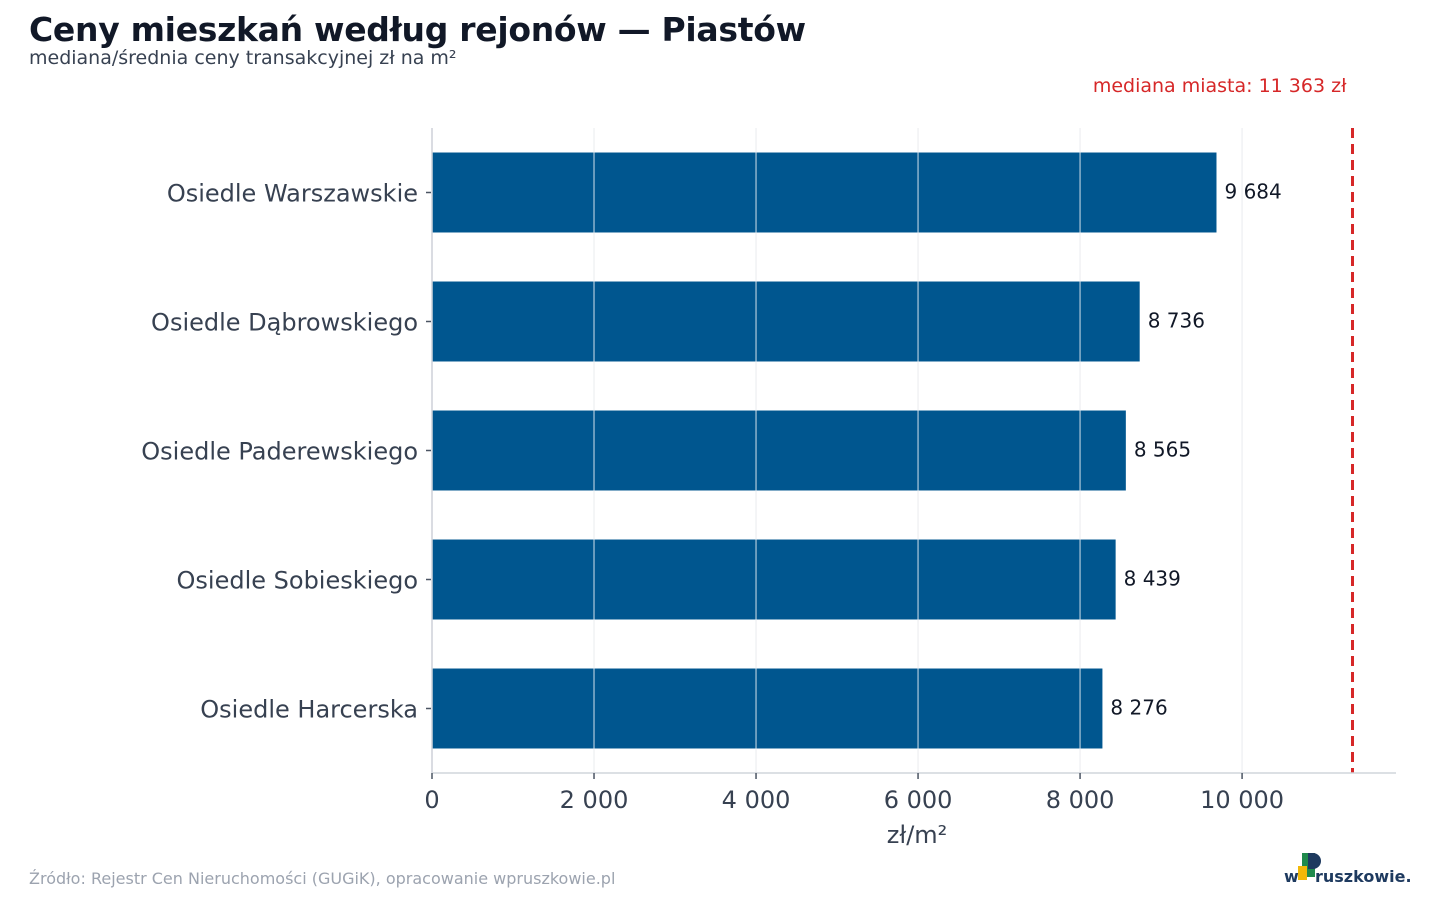  I want to click on wpruszkowie-logo: w ruszkowie.pl, so click(1347, 868).